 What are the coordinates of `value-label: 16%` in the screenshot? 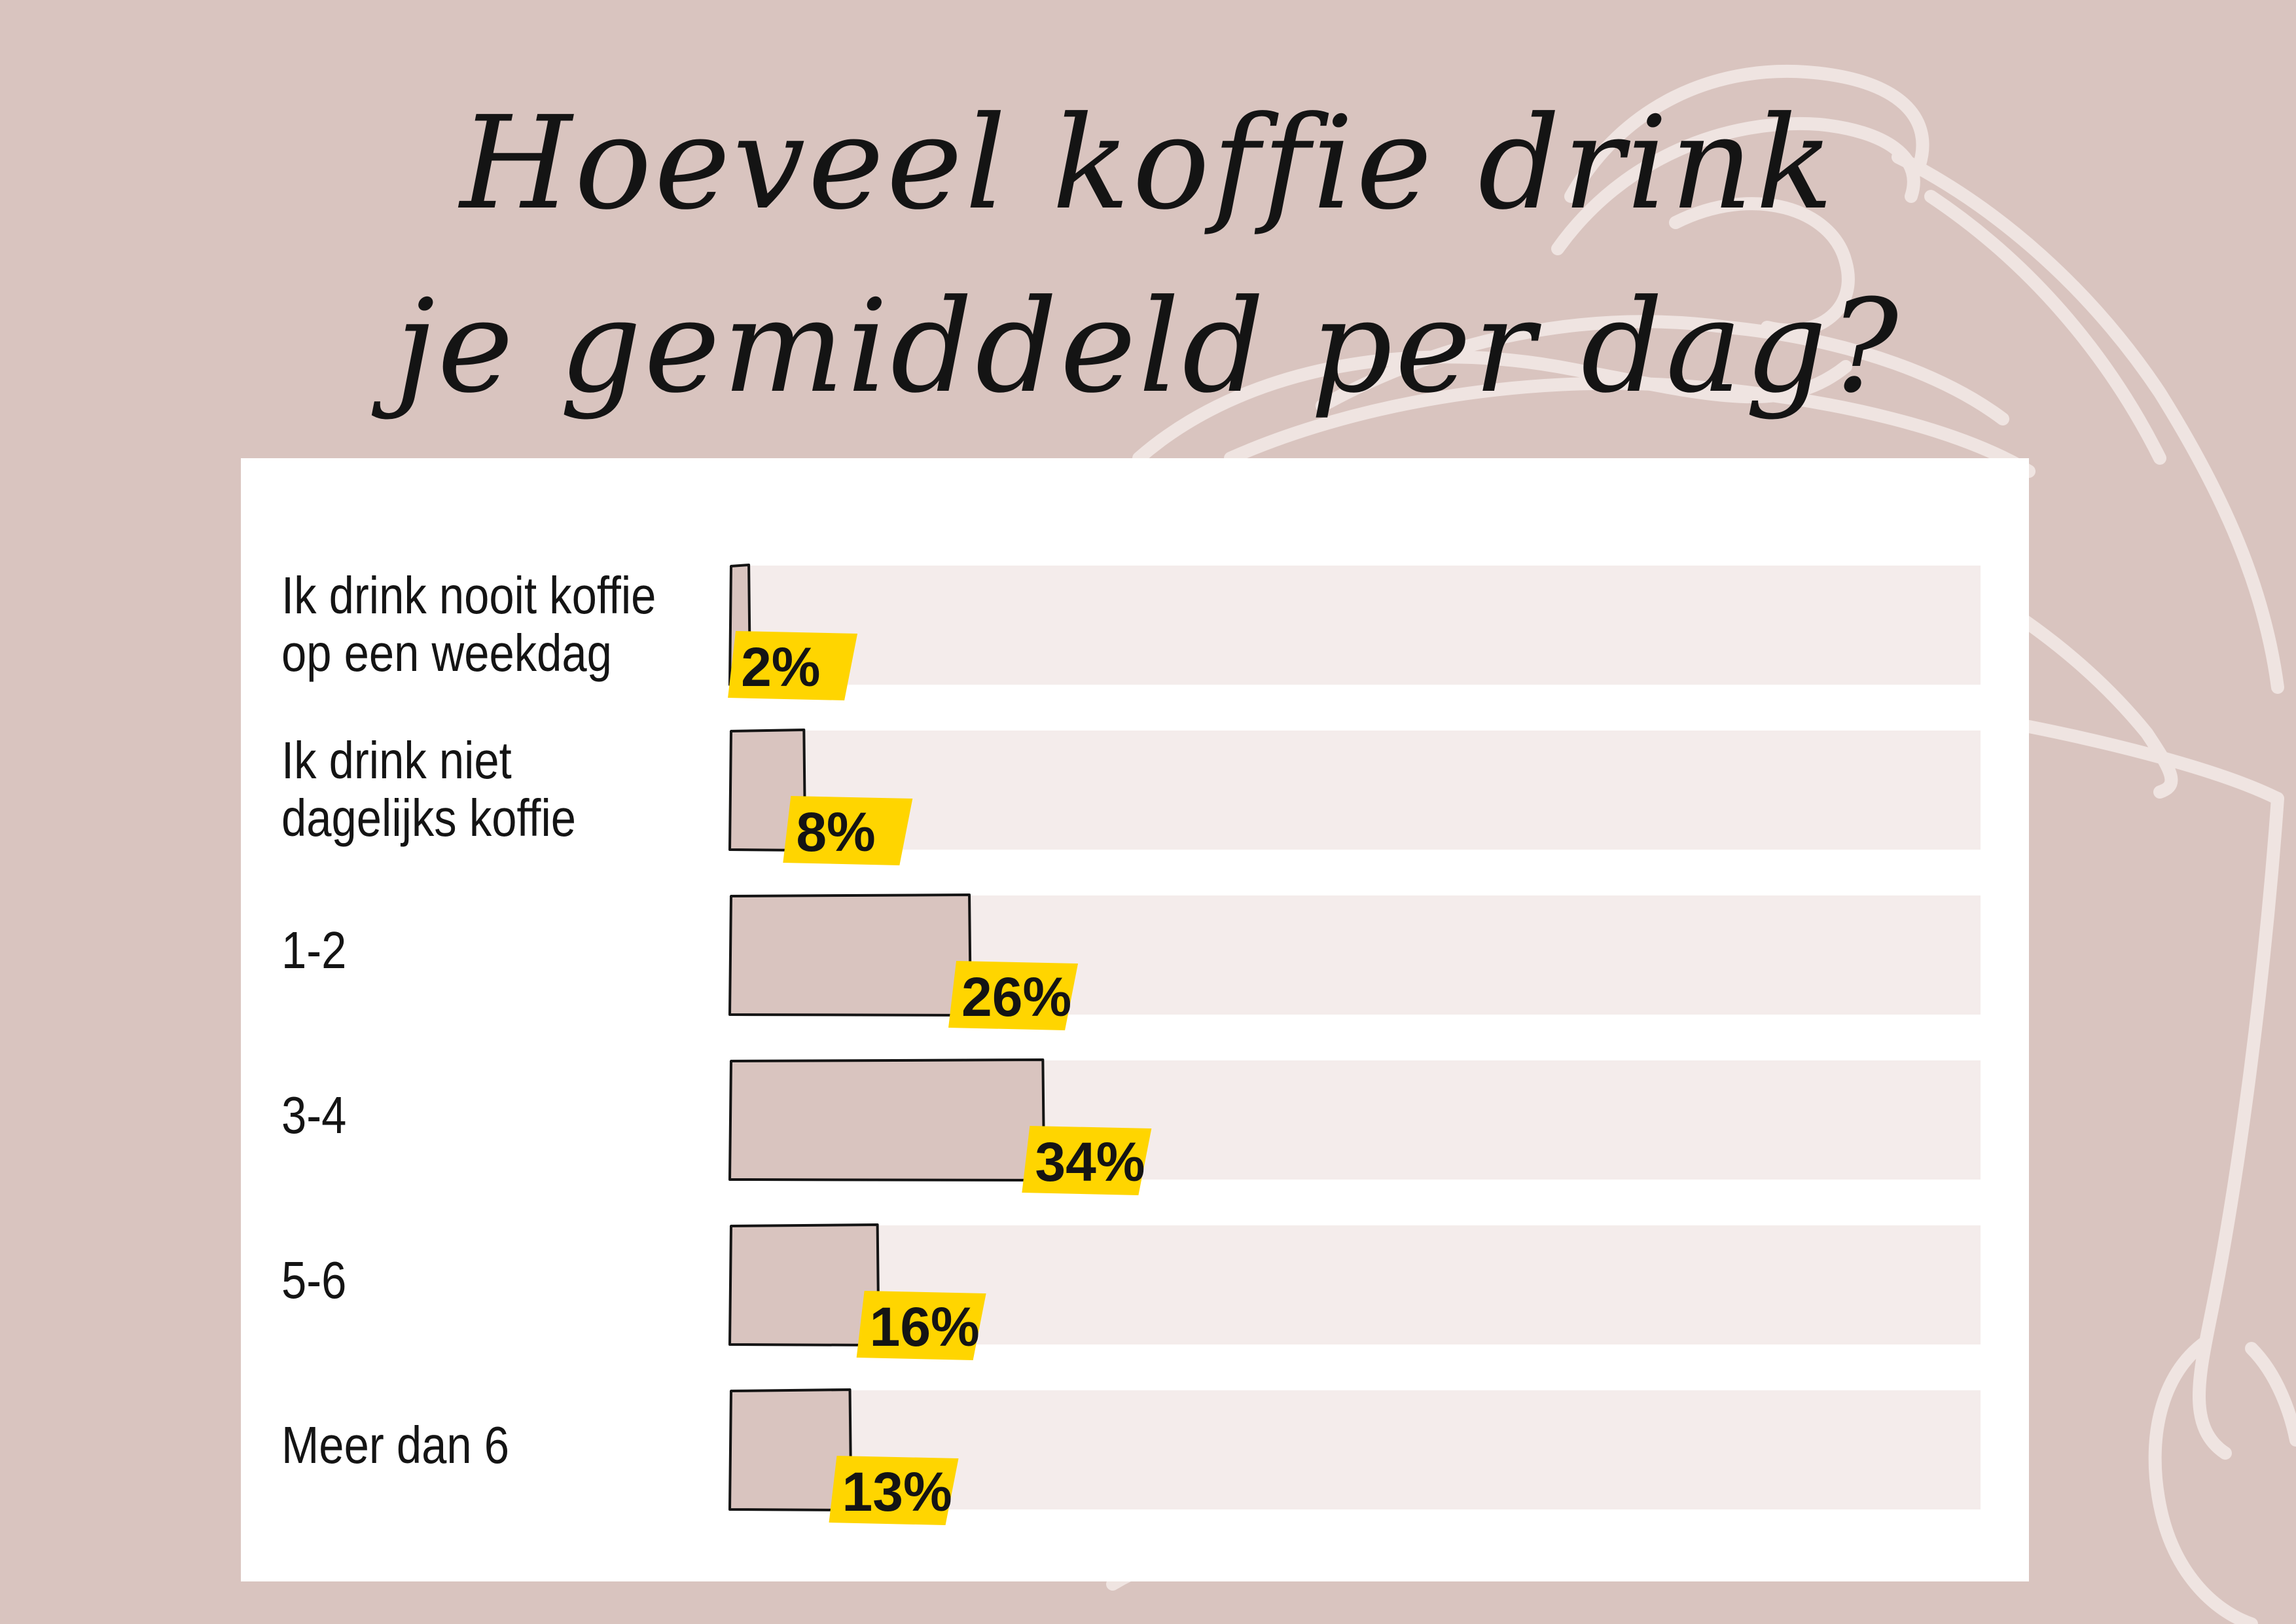 It's located at (925, 1327).